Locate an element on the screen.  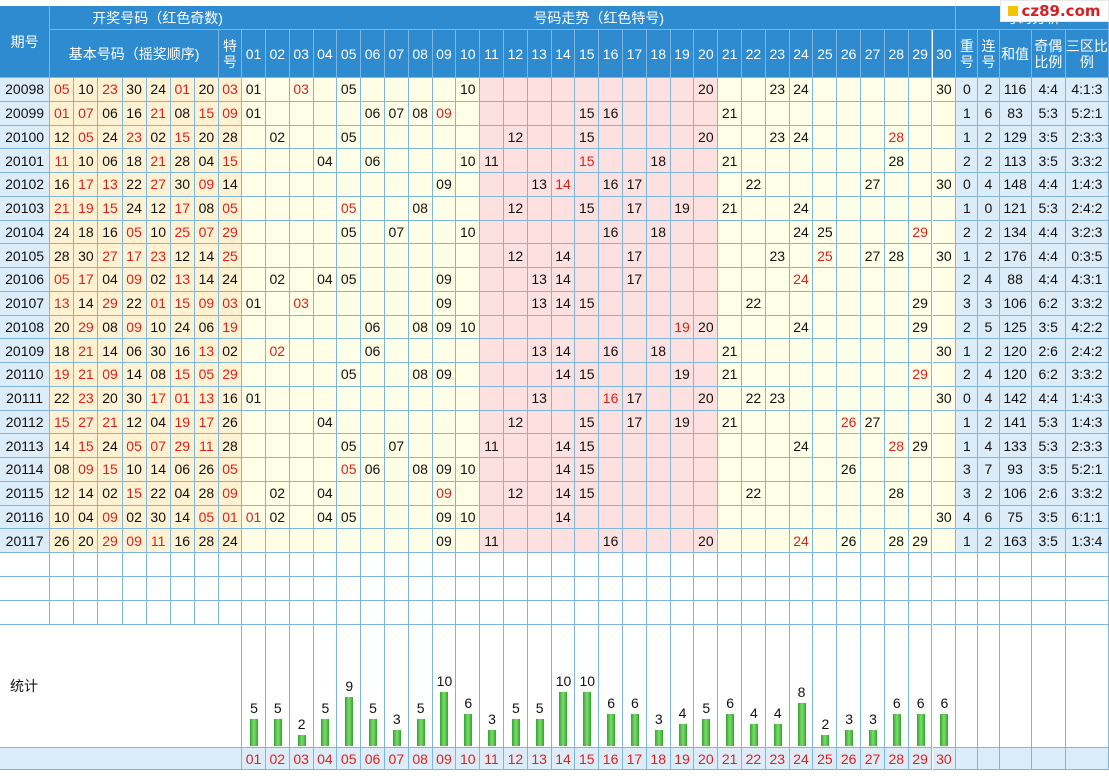
stats-axis-label: 14 is located at coordinates (563, 759).